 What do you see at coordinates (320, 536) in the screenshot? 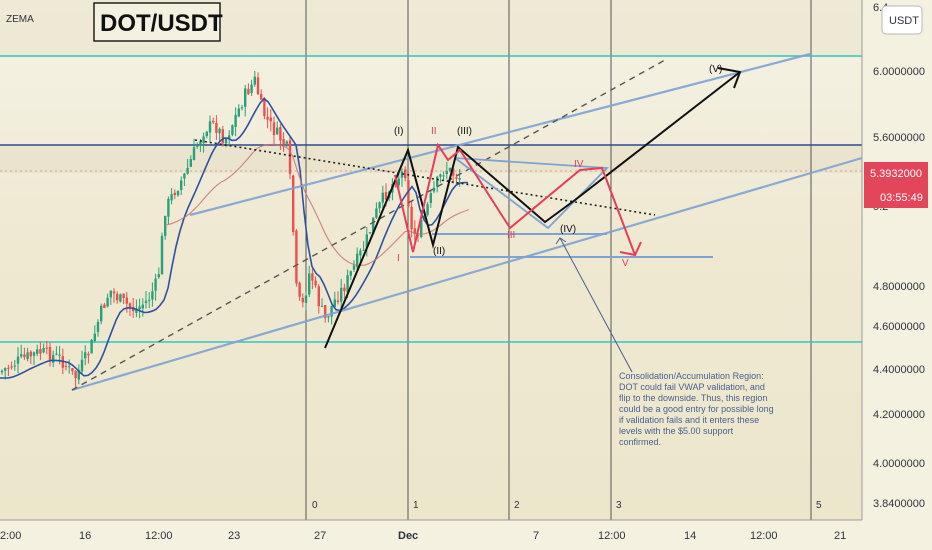
I see `time-tick-27: 27` at bounding box center [320, 536].